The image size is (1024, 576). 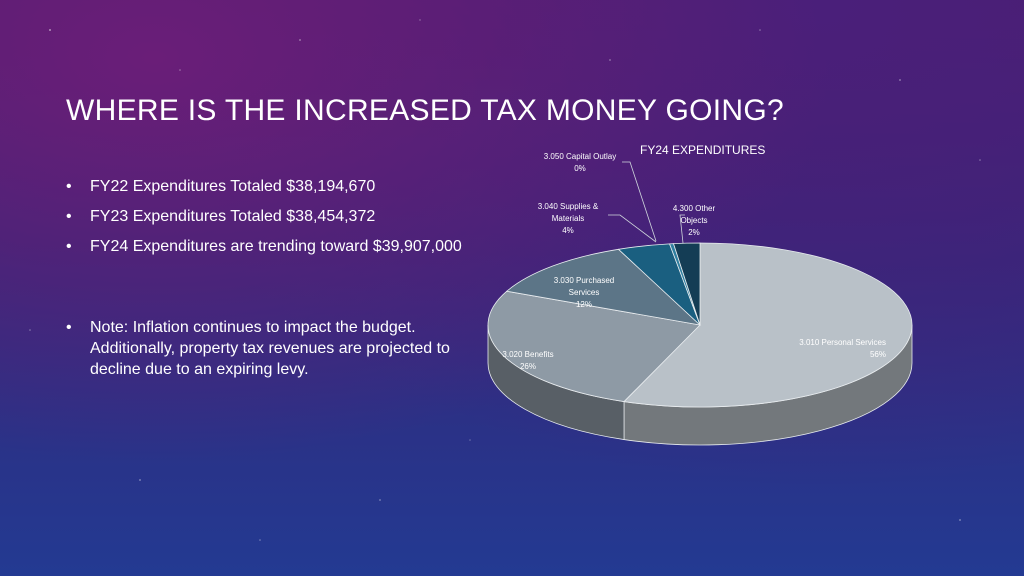 What do you see at coordinates (694, 220) in the screenshot?
I see `slice-label-5: 4.300 Other Objects 2%` at bounding box center [694, 220].